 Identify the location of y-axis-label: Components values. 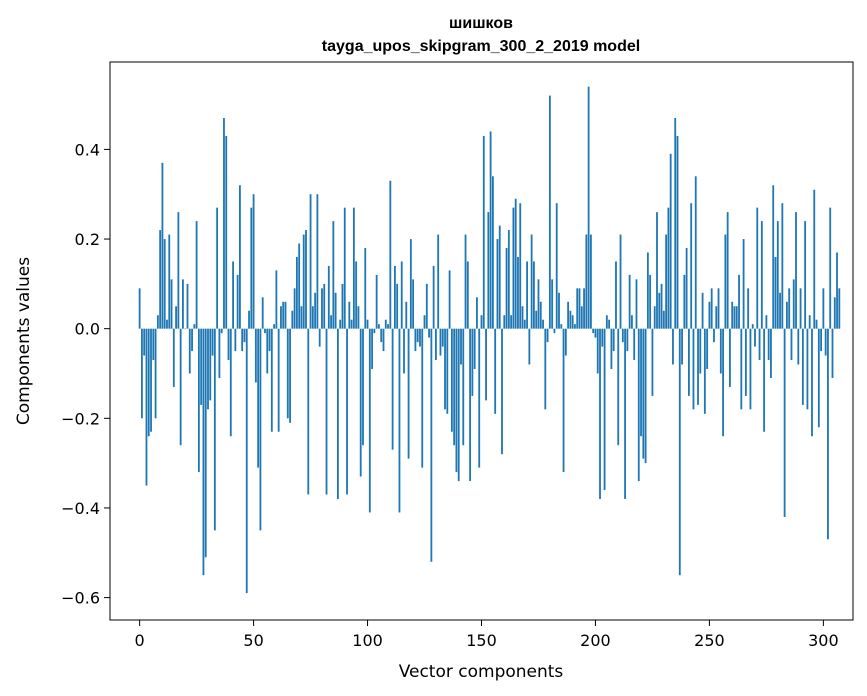
(24, 341).